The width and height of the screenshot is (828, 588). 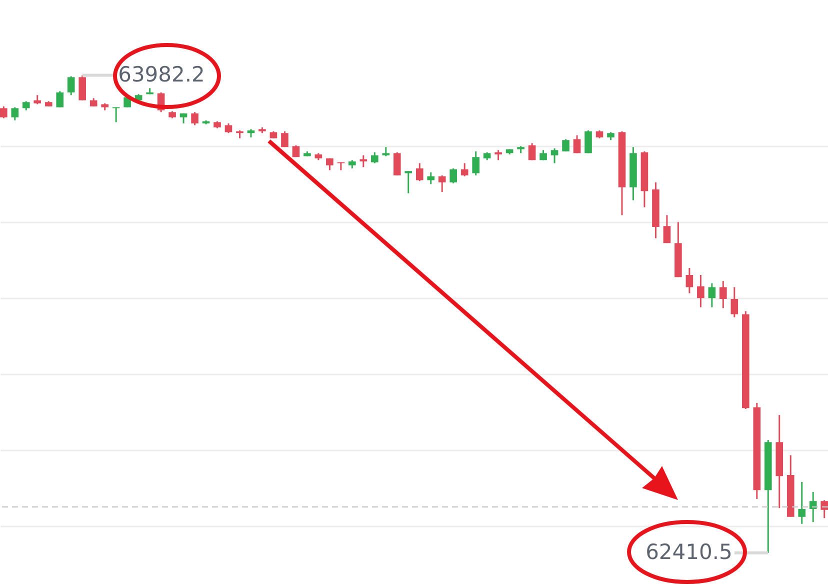 What do you see at coordinates (689, 552) in the screenshot?
I see `annotation: 62410.5` at bounding box center [689, 552].